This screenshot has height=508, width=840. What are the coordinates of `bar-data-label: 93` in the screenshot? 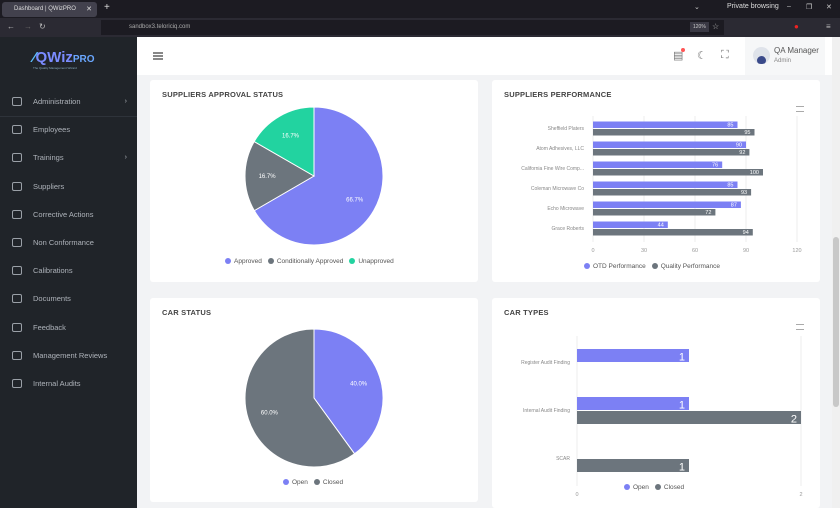 It's located at (744, 193).